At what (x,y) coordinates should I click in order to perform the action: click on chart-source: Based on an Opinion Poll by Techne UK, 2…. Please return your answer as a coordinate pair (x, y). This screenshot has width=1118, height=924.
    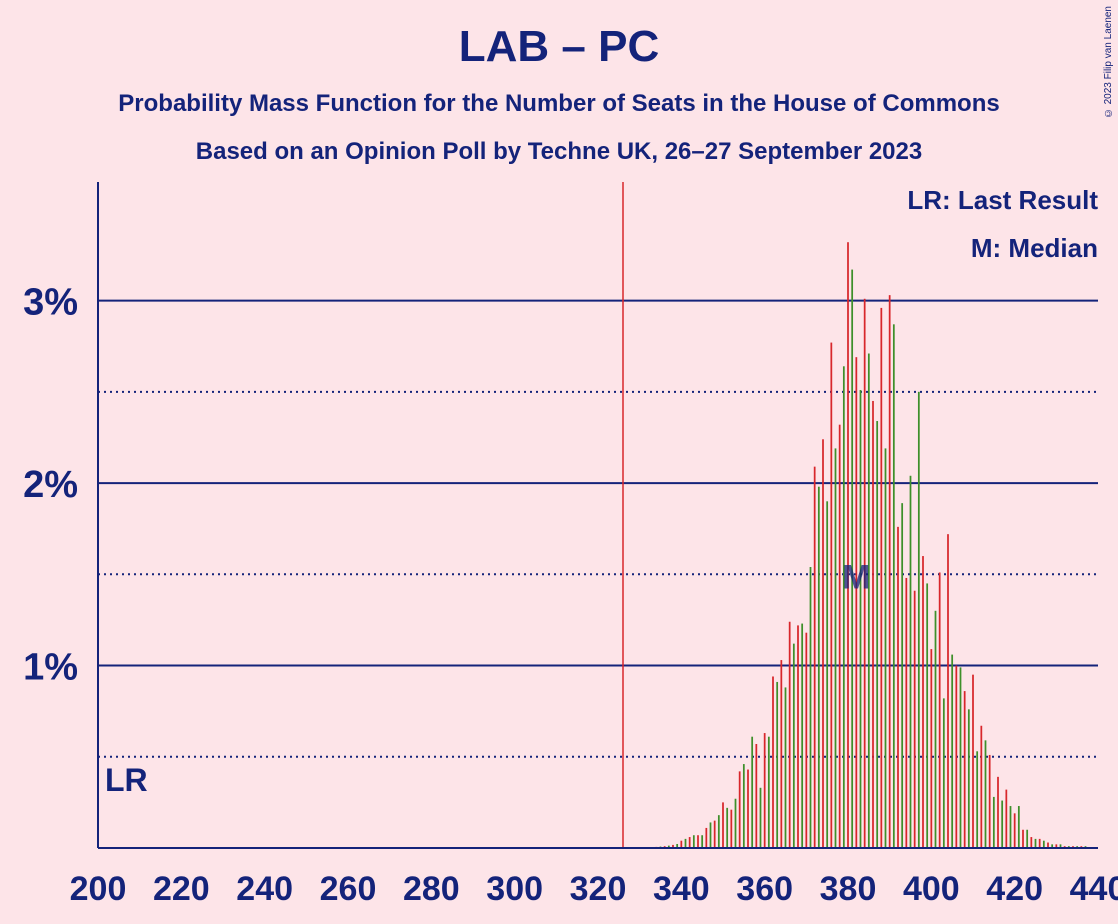
    Looking at the image, I should click on (559, 151).